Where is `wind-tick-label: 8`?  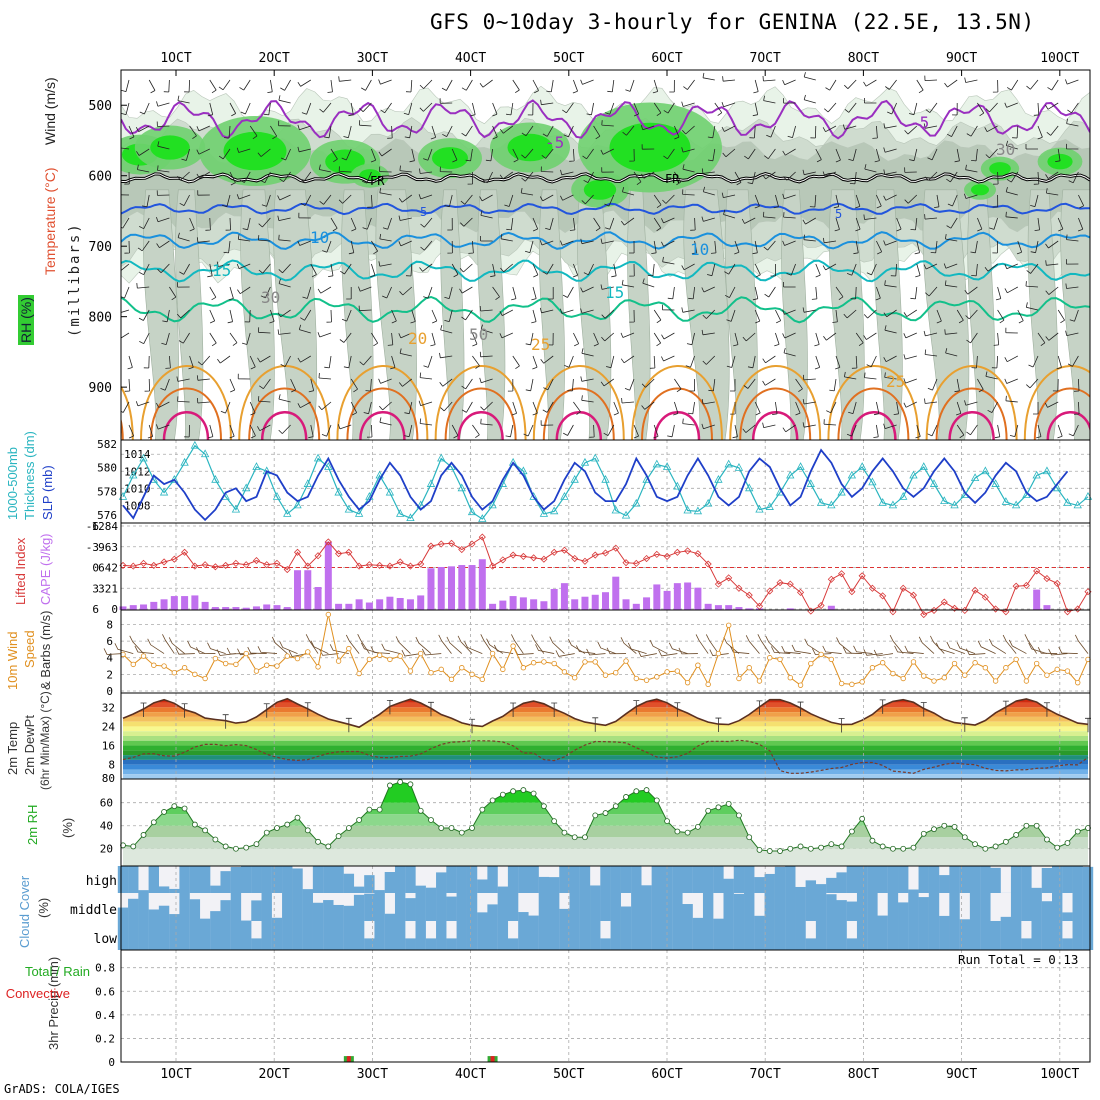
wind-tick-label: 8 is located at coordinates (109, 624).